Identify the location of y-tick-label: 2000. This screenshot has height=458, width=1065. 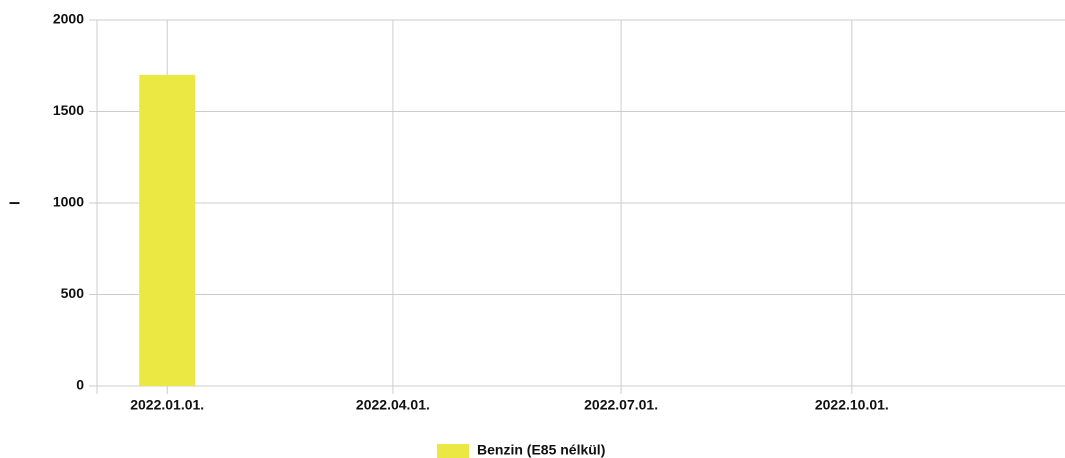
(68, 19).